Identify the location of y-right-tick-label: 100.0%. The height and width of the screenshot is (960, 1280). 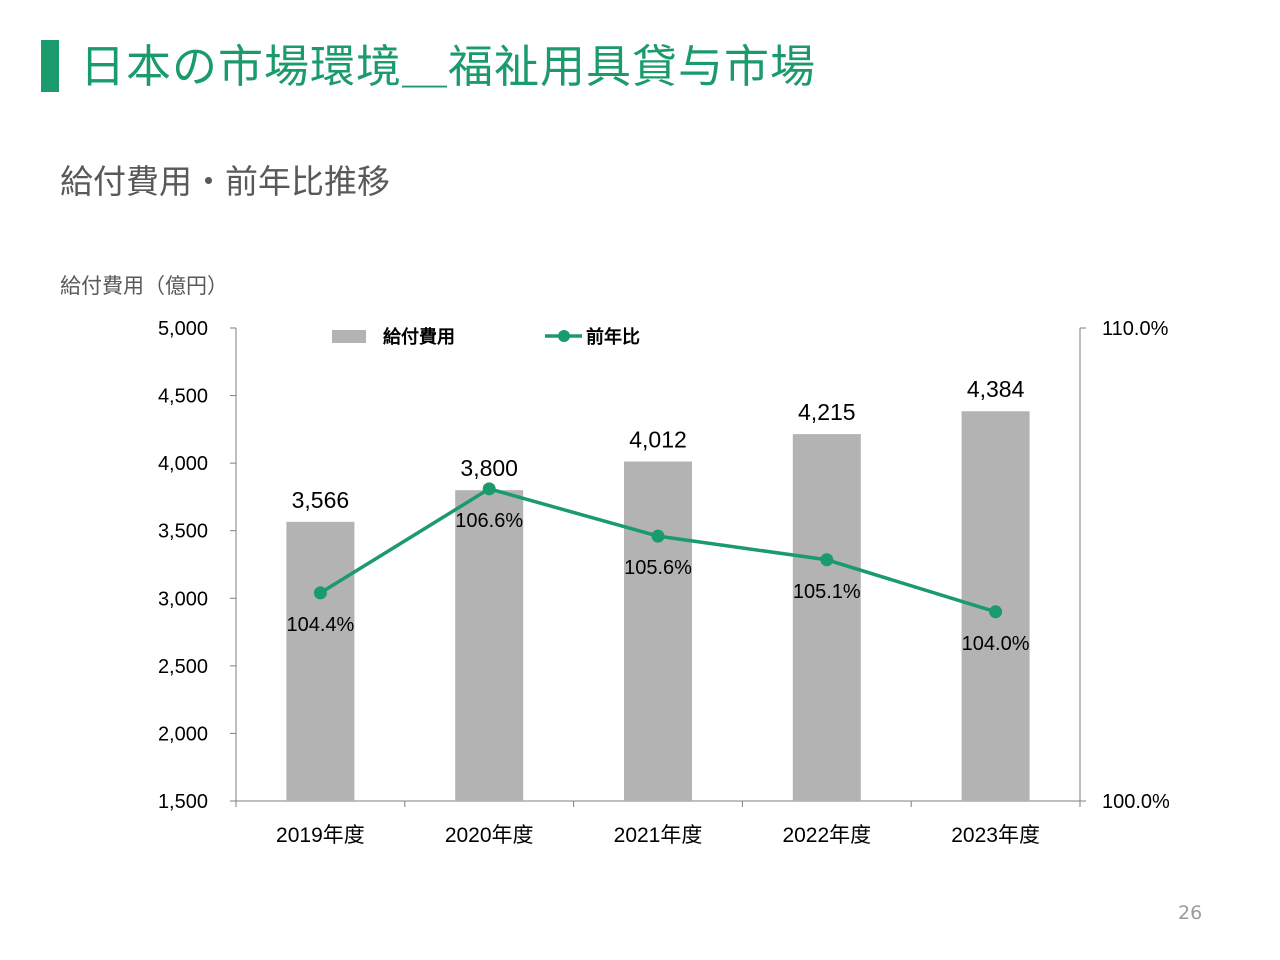
(1136, 802).